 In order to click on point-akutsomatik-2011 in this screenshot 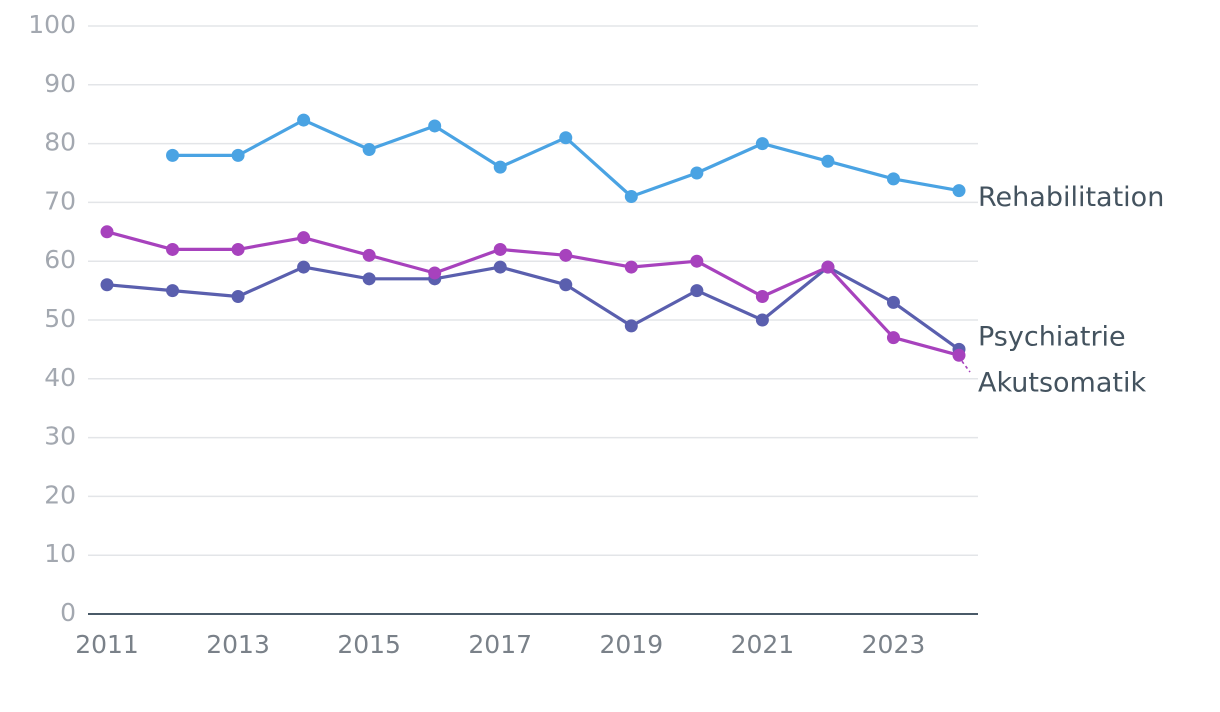, I will do `click(107, 232)`.